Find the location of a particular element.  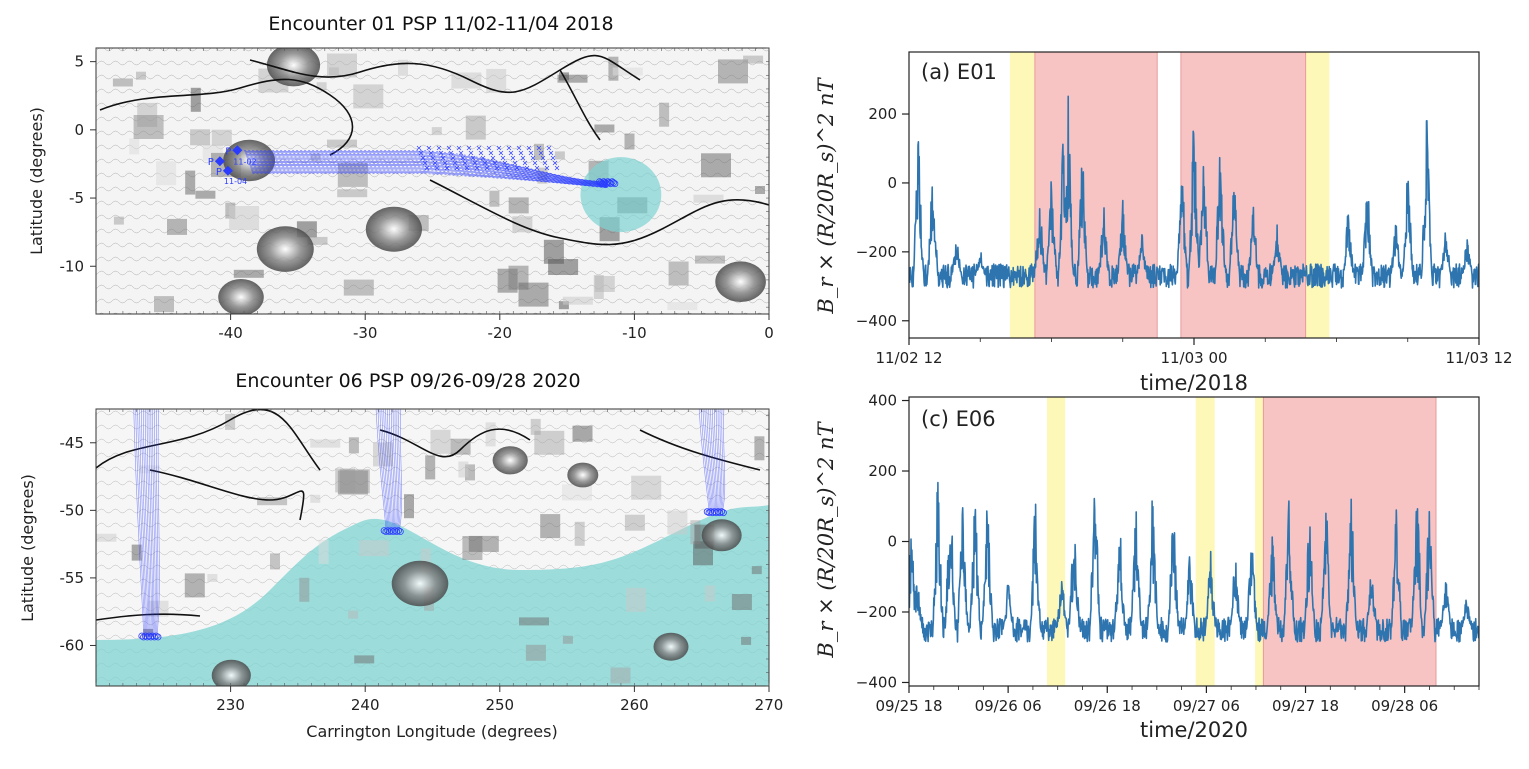

x-tick-label: -20 is located at coordinates (500, 333).